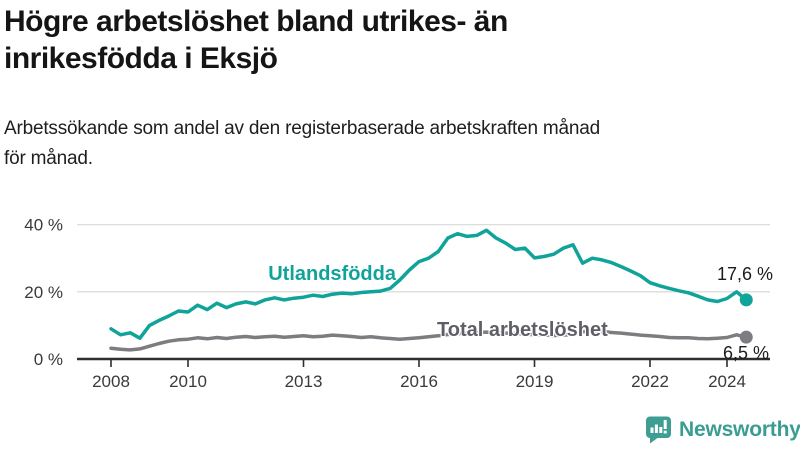  Describe the element at coordinates (746, 337) in the screenshot. I see `series-end-dot-total-arbetsl-shet` at that location.